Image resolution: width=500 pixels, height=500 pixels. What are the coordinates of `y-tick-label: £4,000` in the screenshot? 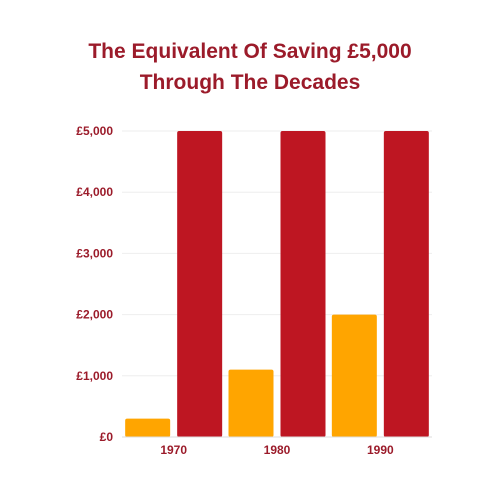 It's located at (94, 192).